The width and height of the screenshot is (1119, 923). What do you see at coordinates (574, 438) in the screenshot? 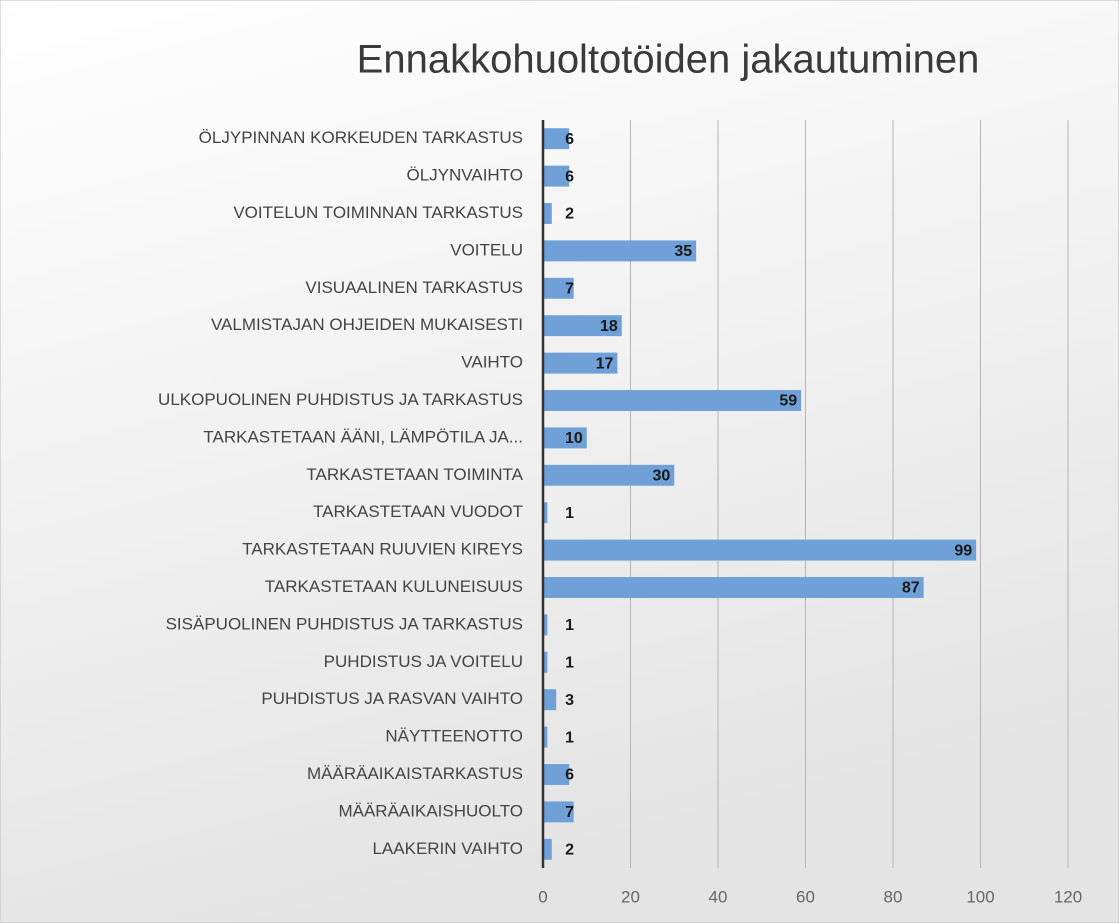
I see `data-label: 10` at bounding box center [574, 438].